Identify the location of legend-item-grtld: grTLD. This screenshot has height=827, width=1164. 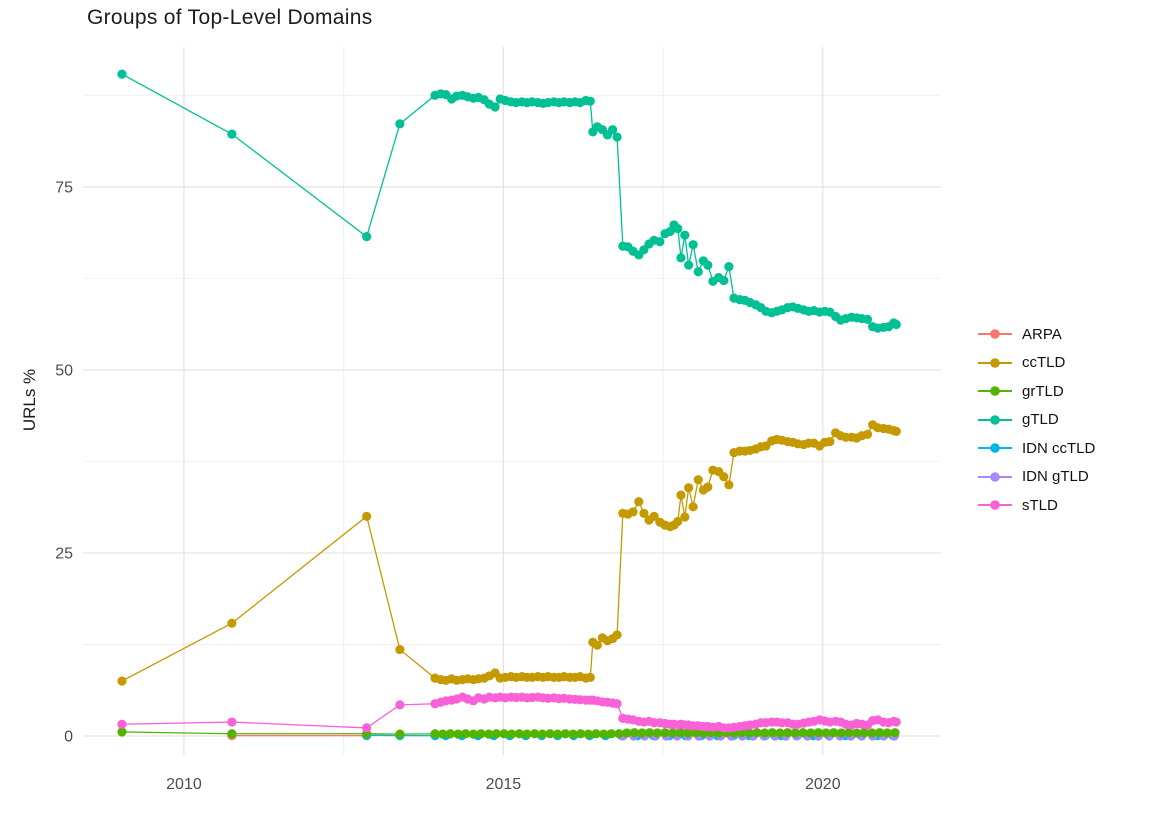
(1036, 391).